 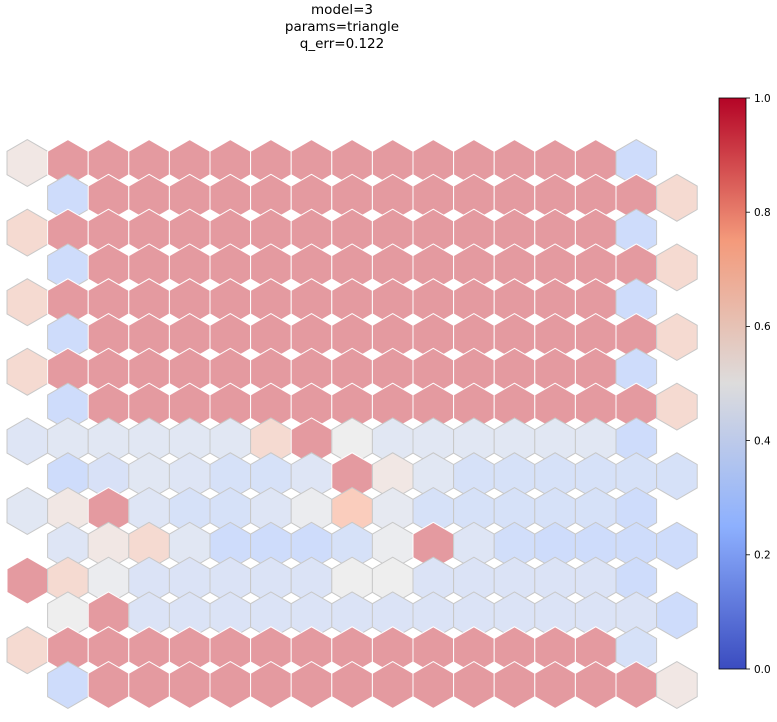 What do you see at coordinates (732, 383) in the screenshot?
I see `colorbar-gradient` at bounding box center [732, 383].